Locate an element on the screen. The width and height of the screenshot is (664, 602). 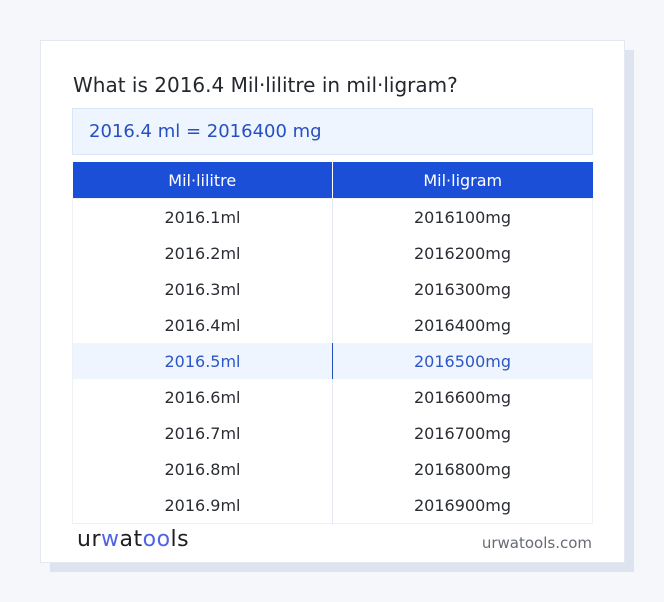
table-cell: 2016.2ml is located at coordinates (202, 253).